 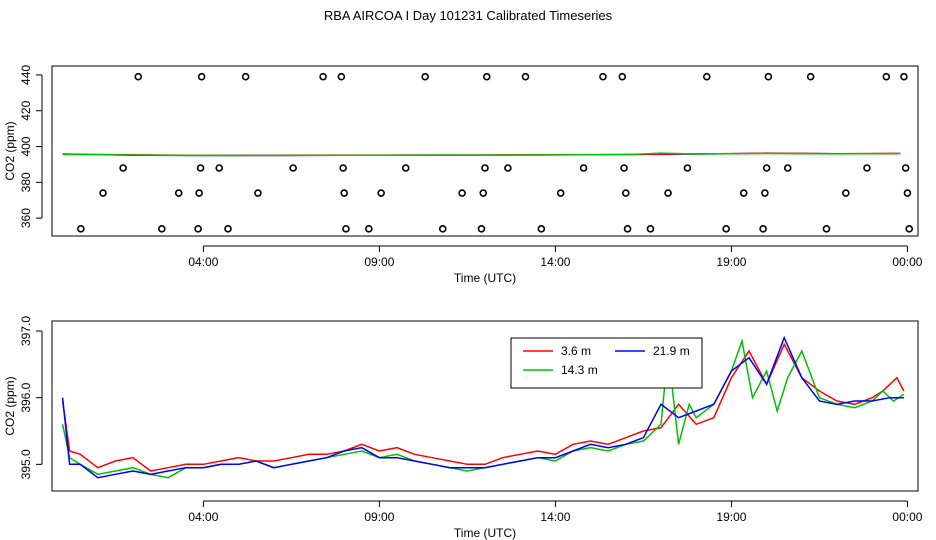 What do you see at coordinates (26, 110) in the screenshot?
I see `y-tick-label: 420` at bounding box center [26, 110].